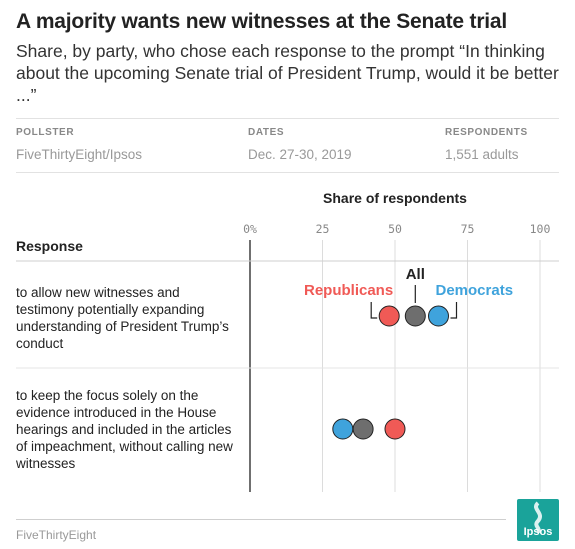  What do you see at coordinates (348, 290) in the screenshot?
I see `legend-label-republicans: Republicans` at bounding box center [348, 290].